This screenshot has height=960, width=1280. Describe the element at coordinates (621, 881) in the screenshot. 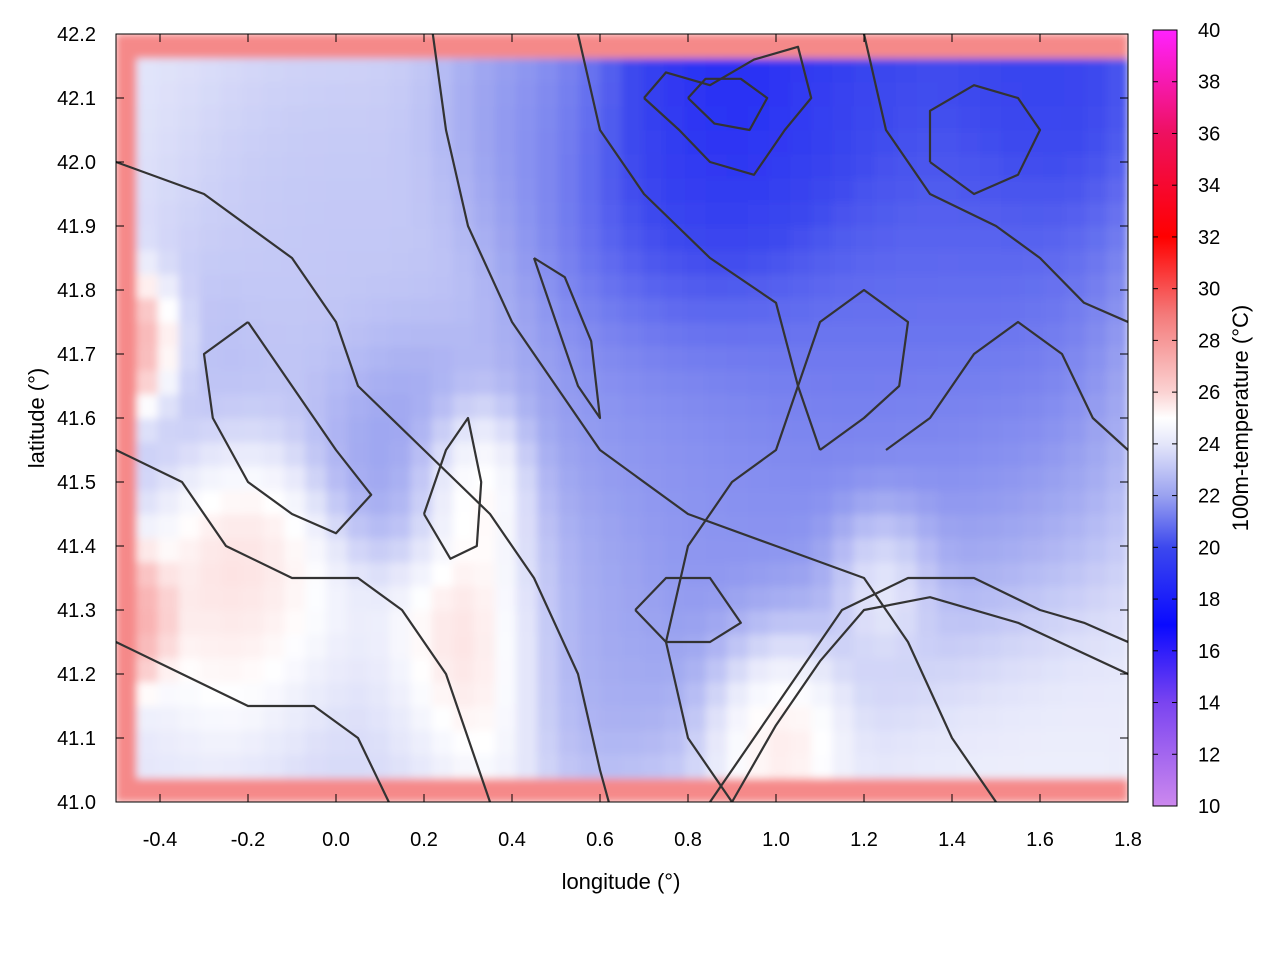

I see `x-axis-label: longitude (°)` at that location.